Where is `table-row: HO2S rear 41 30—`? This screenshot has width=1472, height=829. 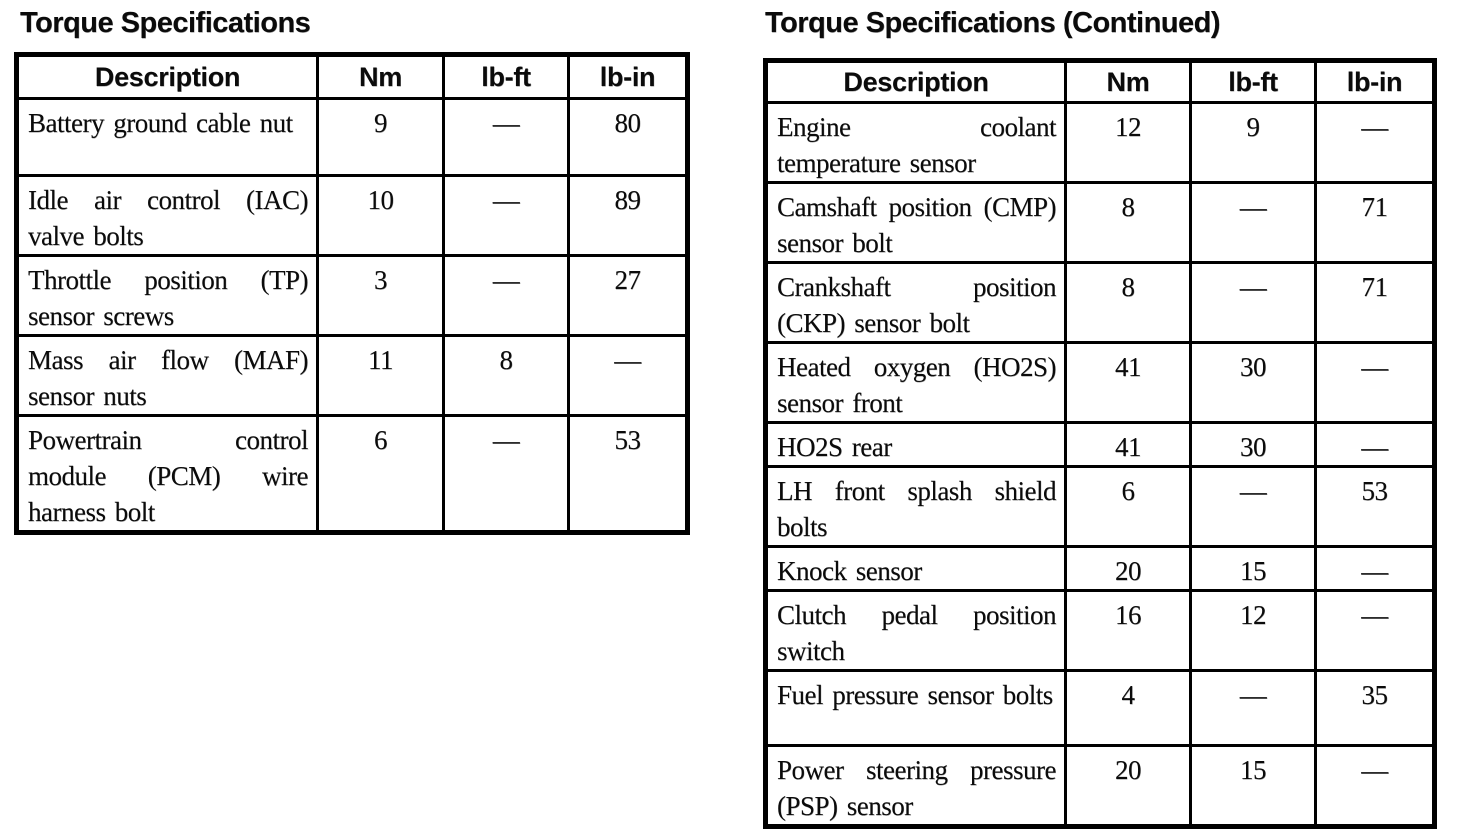
table-row: HO2S rear 41 30— is located at coordinates (1100, 444).